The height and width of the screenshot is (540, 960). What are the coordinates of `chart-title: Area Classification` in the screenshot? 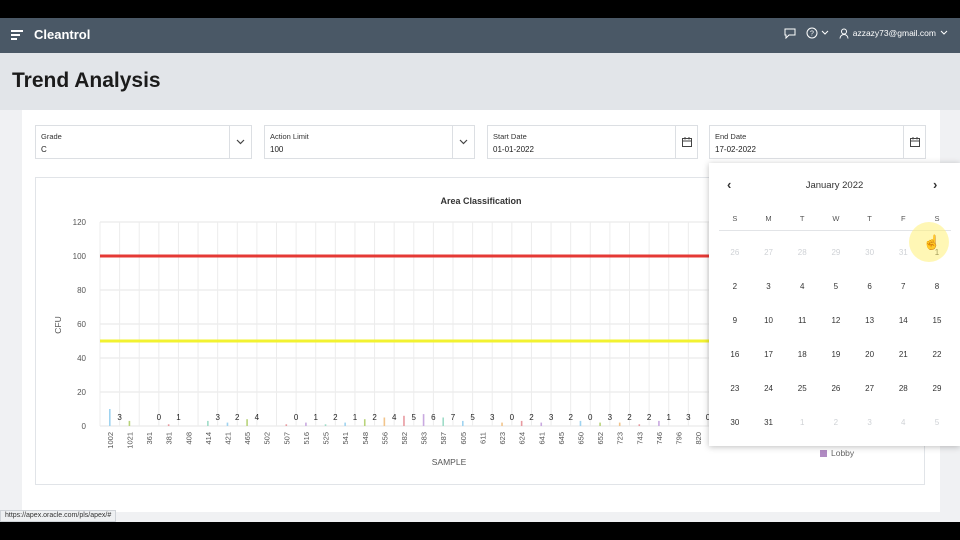 It's located at (480, 201).